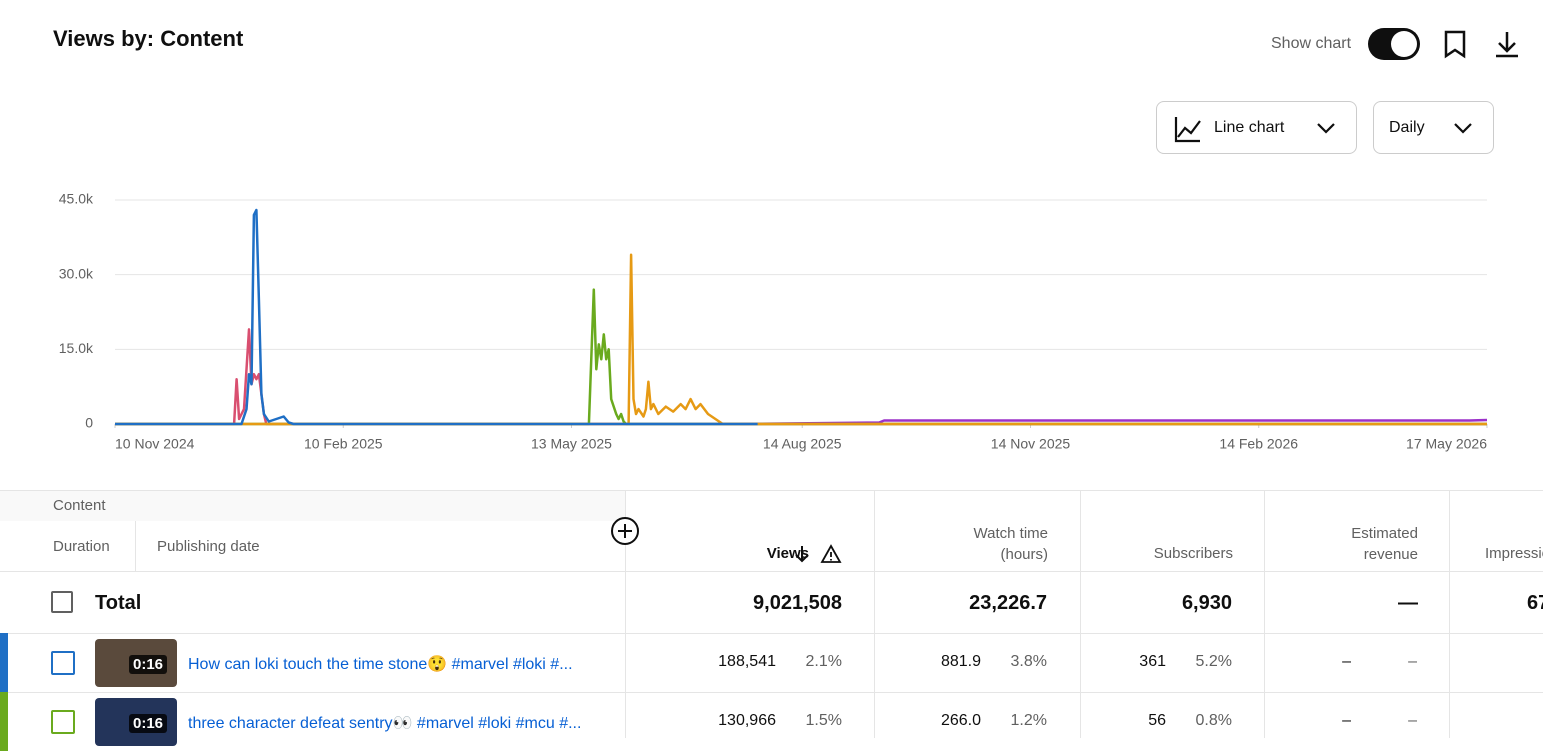 The width and height of the screenshot is (1543, 751). What do you see at coordinates (1258, 444) in the screenshot?
I see `x-tick-label: 14 Feb 2026` at bounding box center [1258, 444].